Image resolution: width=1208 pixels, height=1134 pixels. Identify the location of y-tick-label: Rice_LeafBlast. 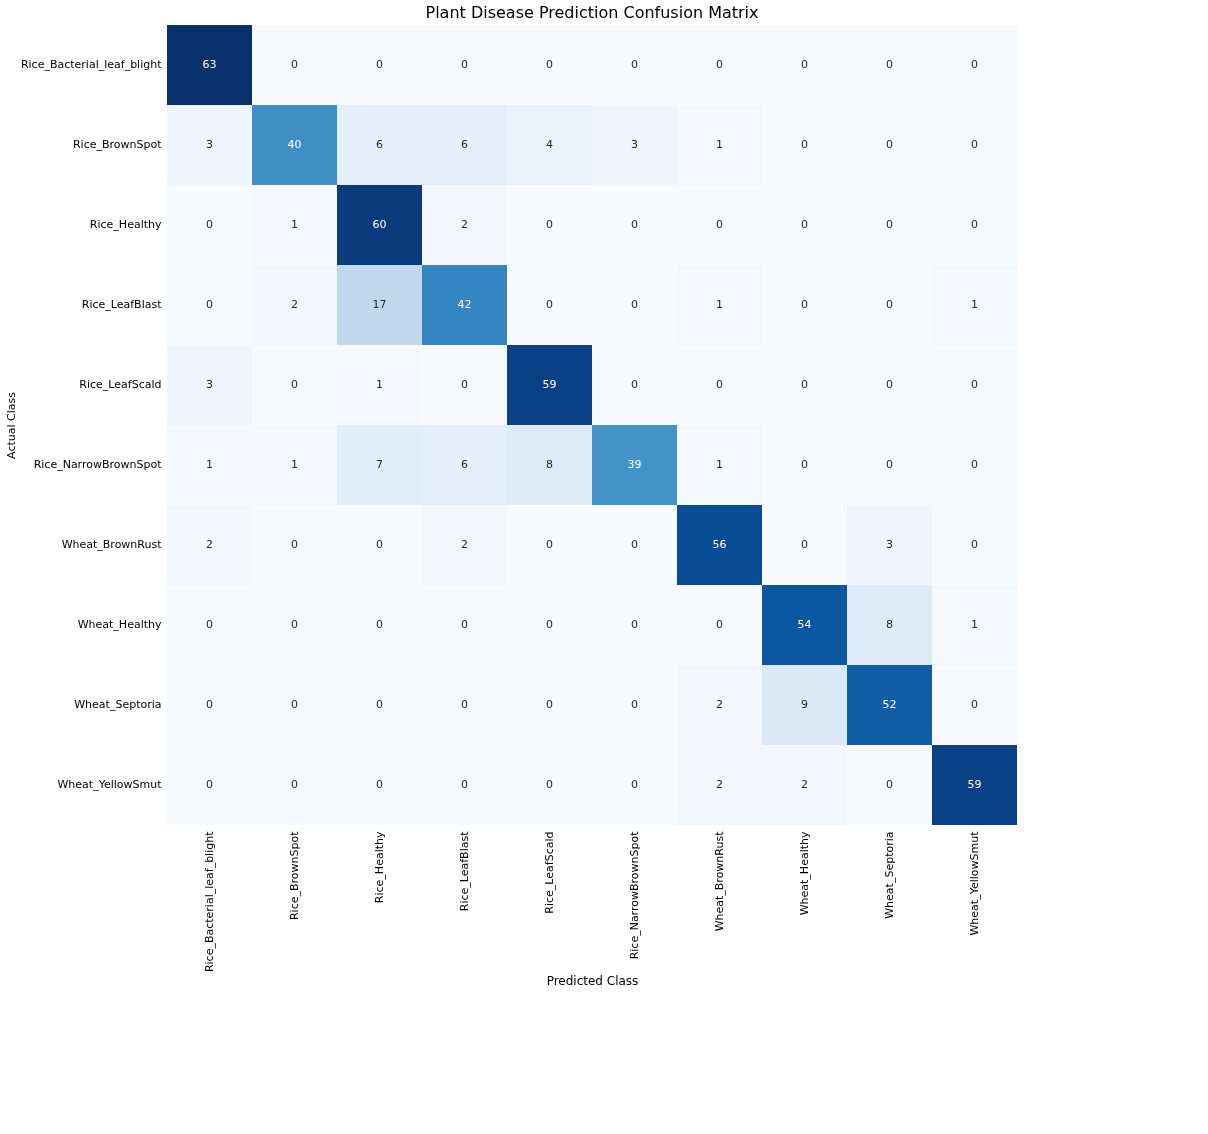
(122, 304).